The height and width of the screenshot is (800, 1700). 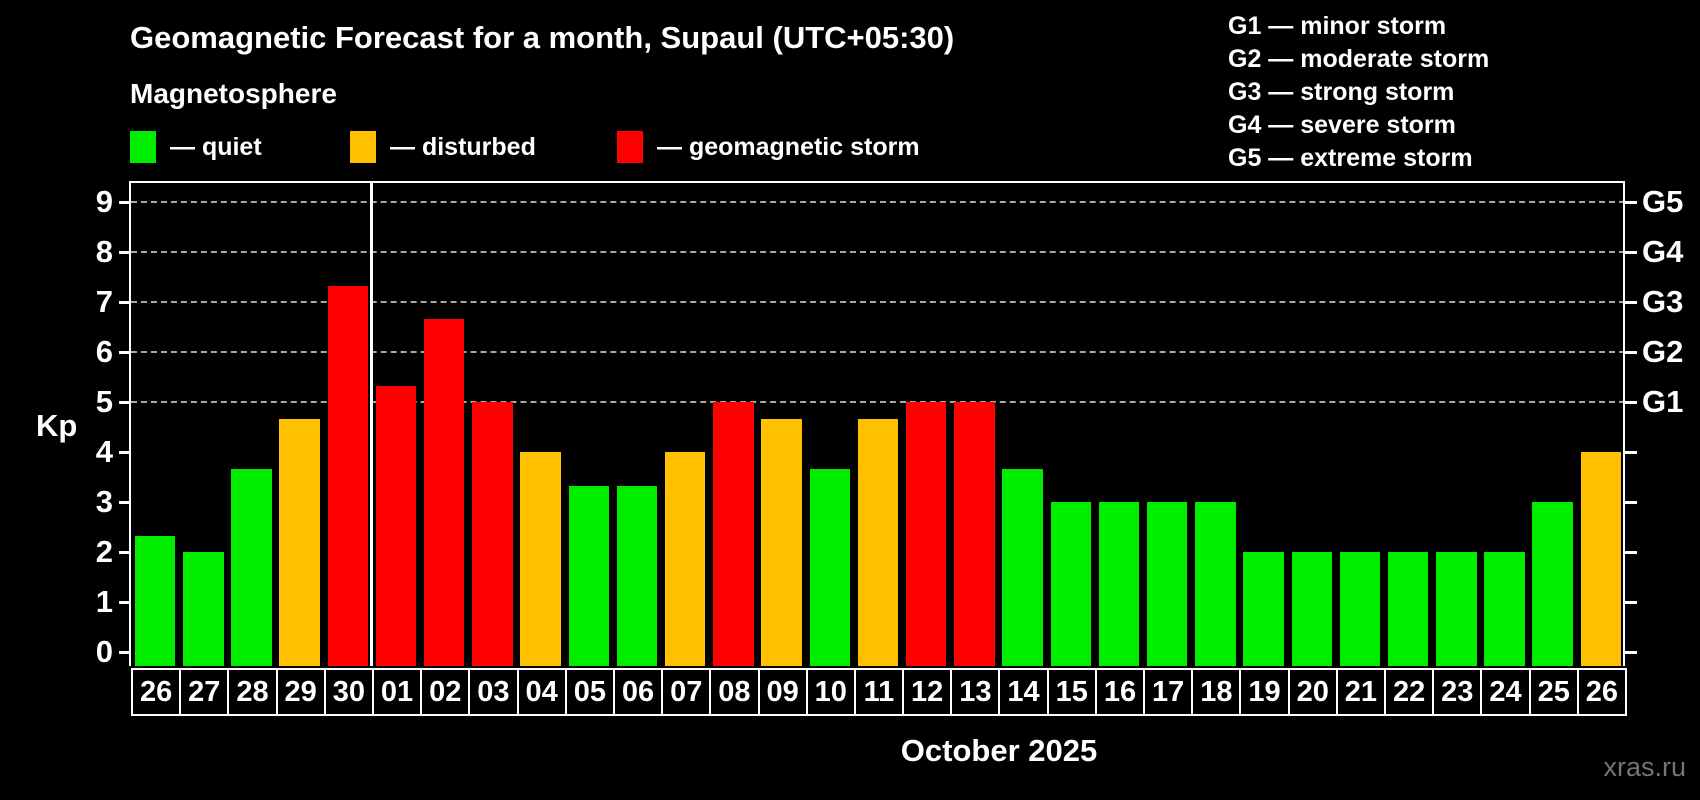 What do you see at coordinates (104, 501) in the screenshot?
I see `y-tick-label-3: 3` at bounding box center [104, 501].